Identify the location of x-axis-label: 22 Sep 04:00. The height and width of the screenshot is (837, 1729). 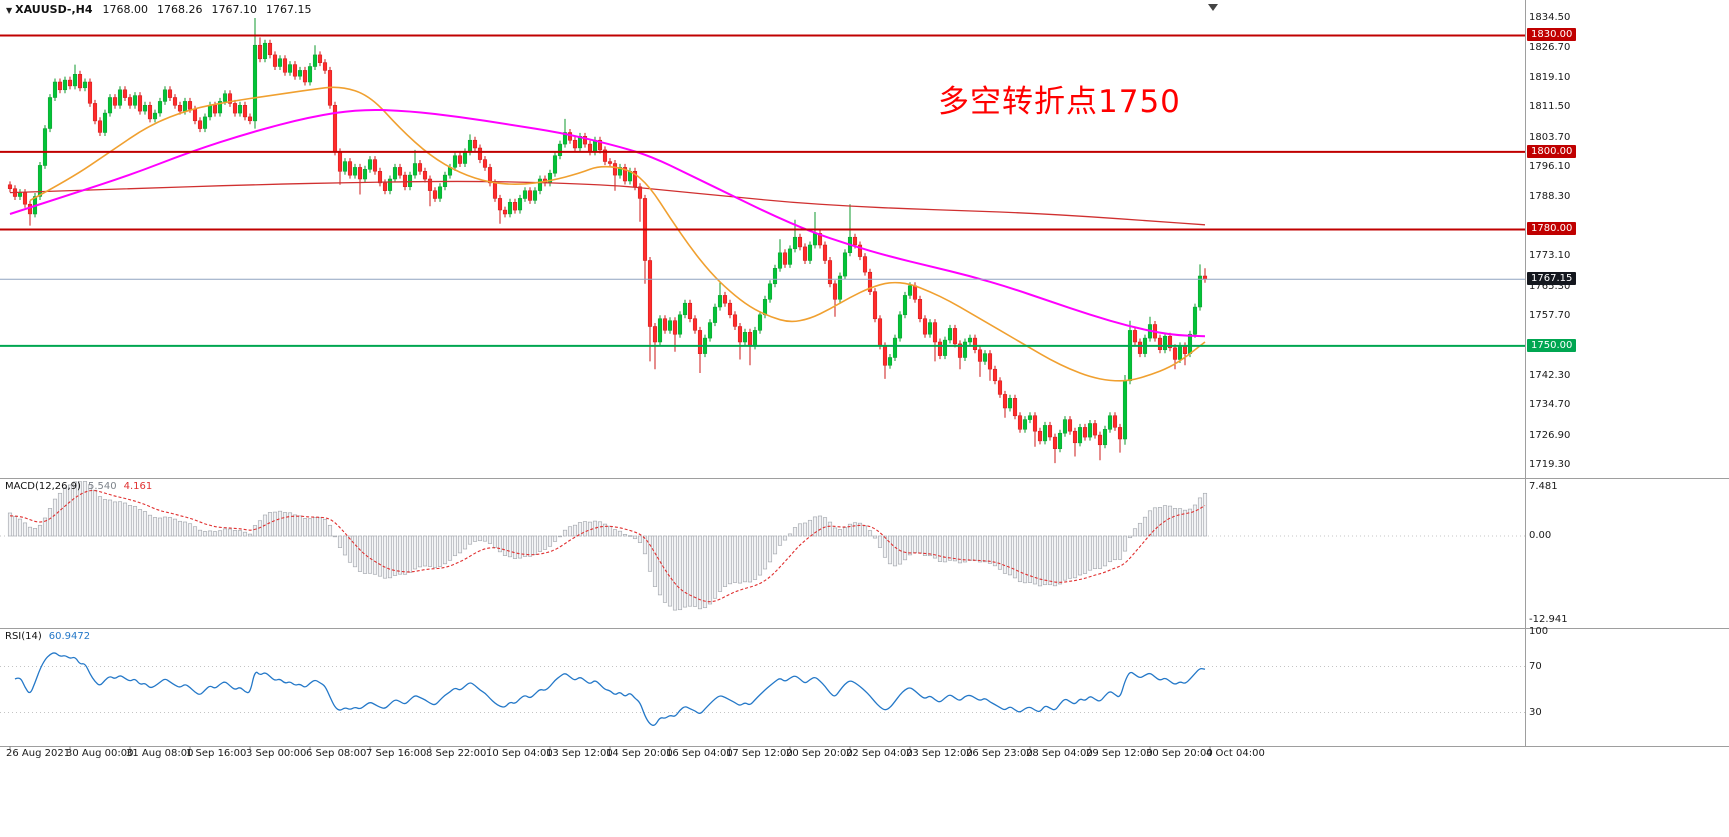
(879, 753).